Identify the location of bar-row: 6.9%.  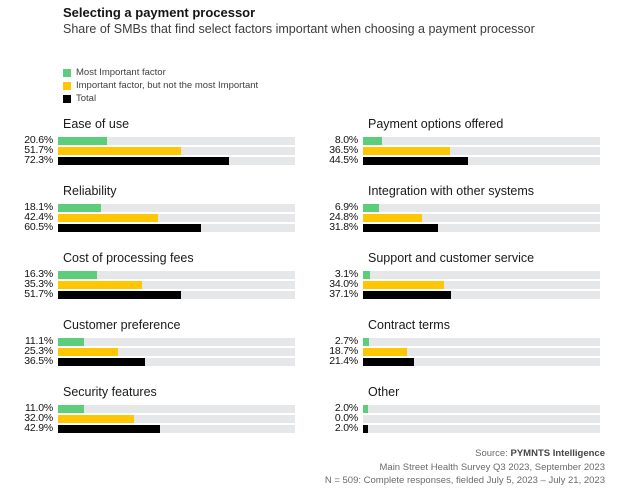
(455, 207).